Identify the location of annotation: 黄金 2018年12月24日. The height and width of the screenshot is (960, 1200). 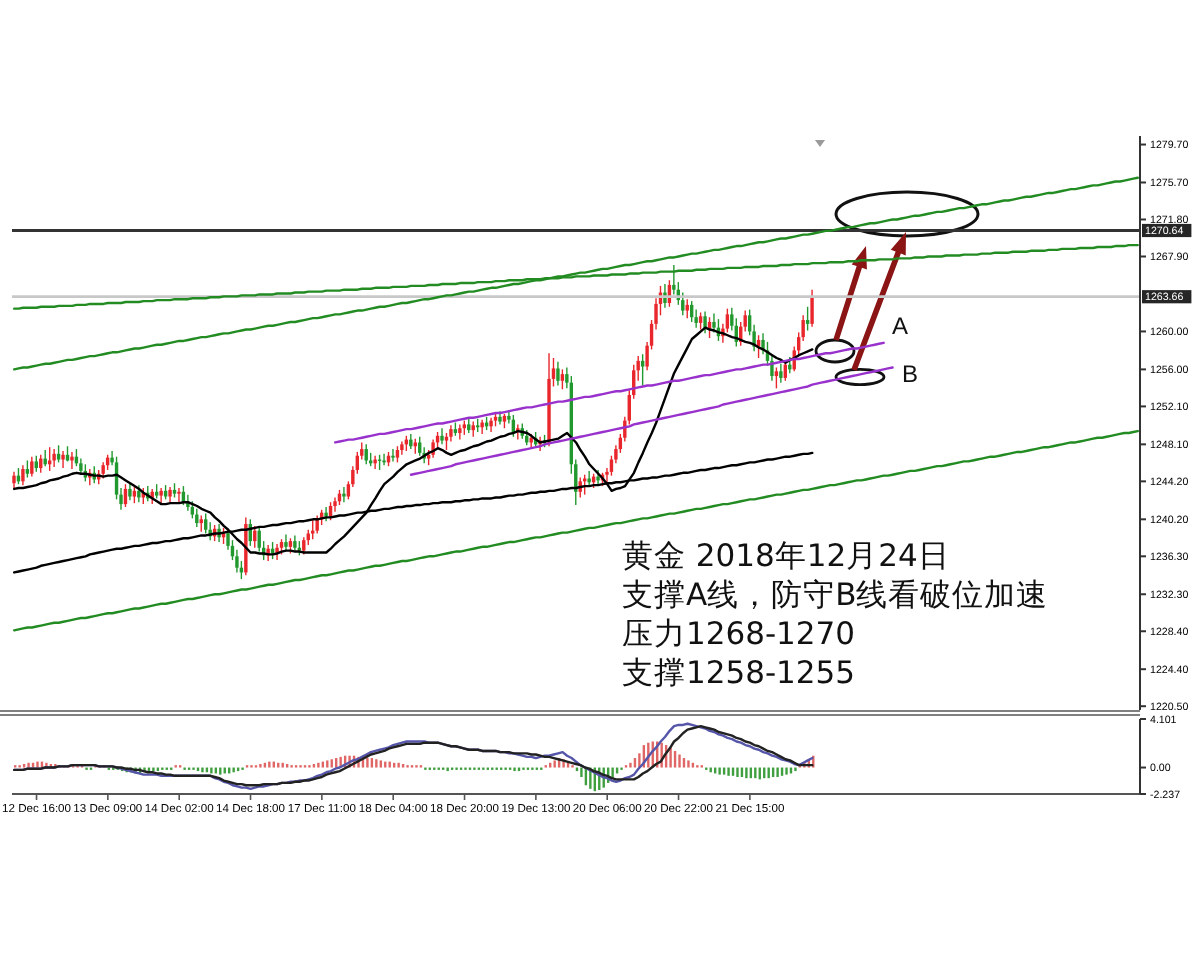
(786, 556).